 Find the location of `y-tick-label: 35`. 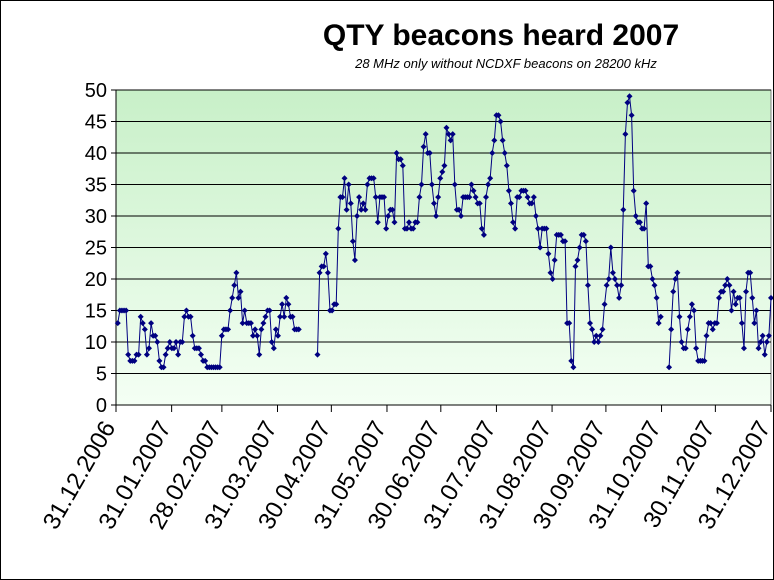

y-tick-label: 35 is located at coordinates (96, 186).